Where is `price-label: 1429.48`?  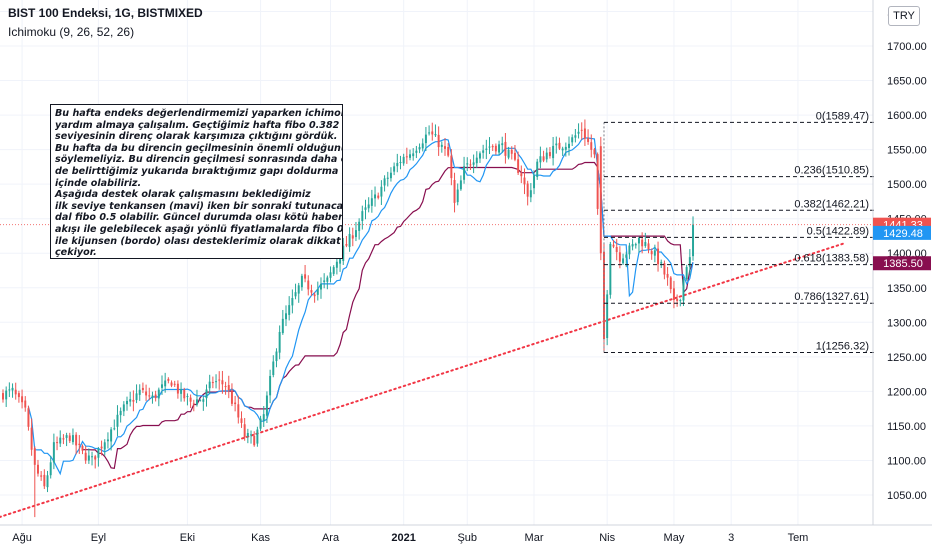 price-label: 1429.48 is located at coordinates (903, 234).